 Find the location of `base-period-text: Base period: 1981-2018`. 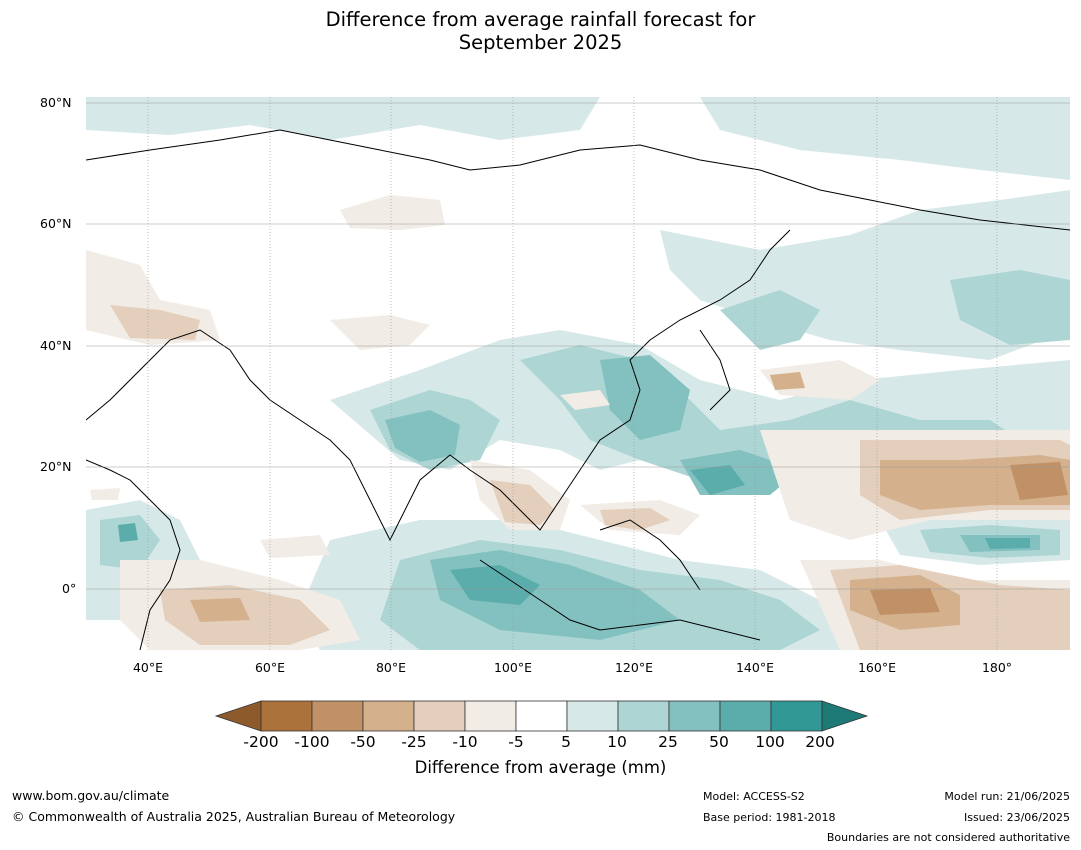

base-period-text: Base period: 1981-2018 is located at coordinates (769, 817).